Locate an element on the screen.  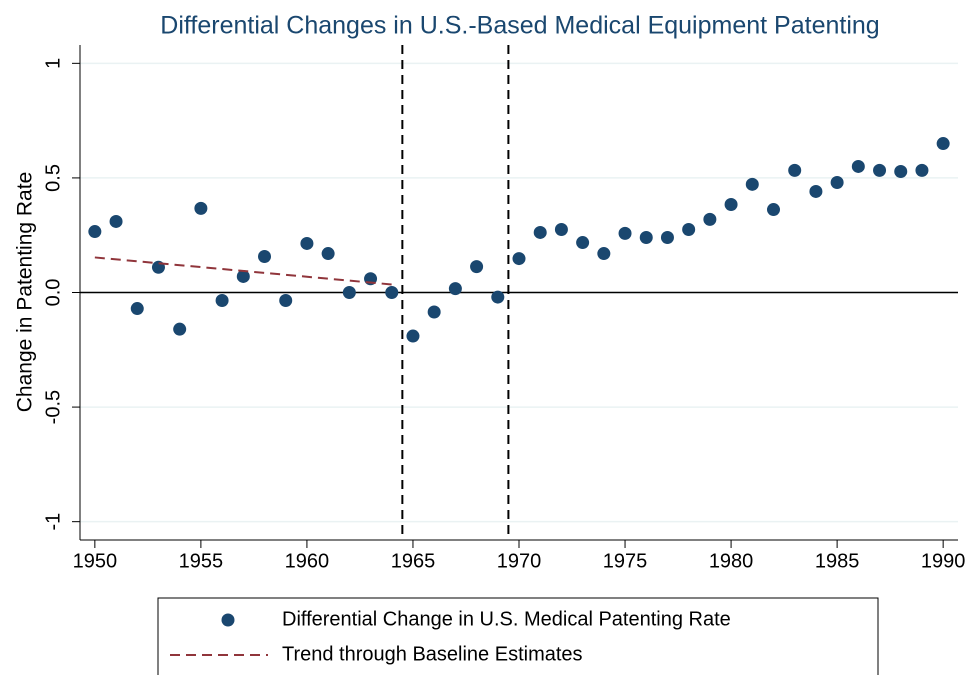
x-tick-label: 1985 is located at coordinates (837, 561).